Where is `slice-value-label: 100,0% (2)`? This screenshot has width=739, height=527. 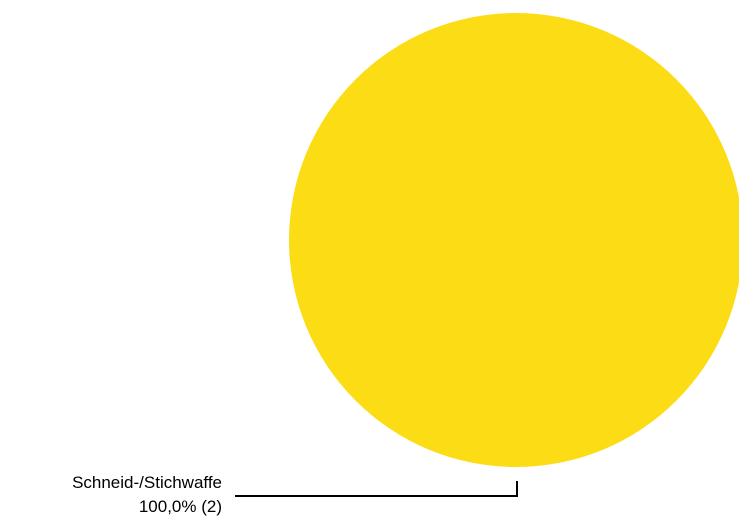
slice-value-label: 100,0% (2) is located at coordinates (180, 506).